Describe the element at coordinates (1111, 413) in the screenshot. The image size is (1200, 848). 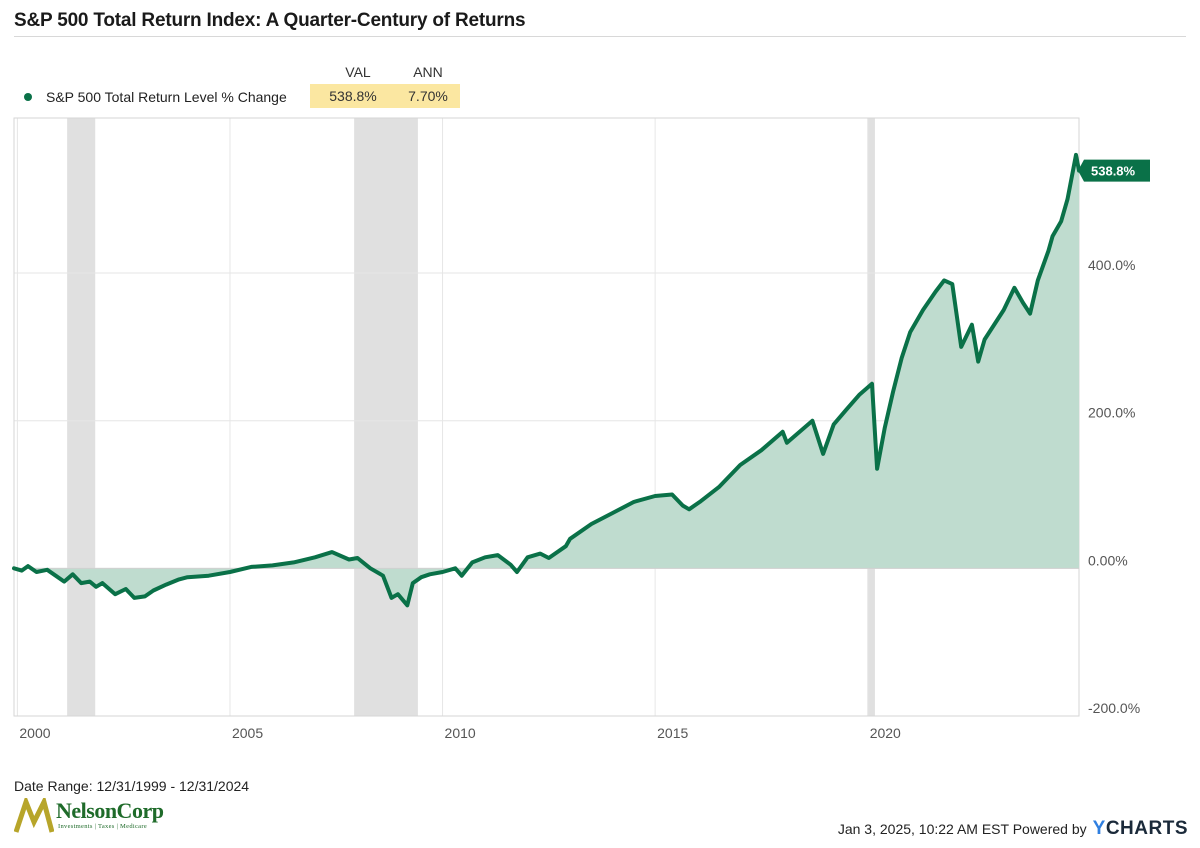
I see `y-tick-label: 200.0%` at that location.